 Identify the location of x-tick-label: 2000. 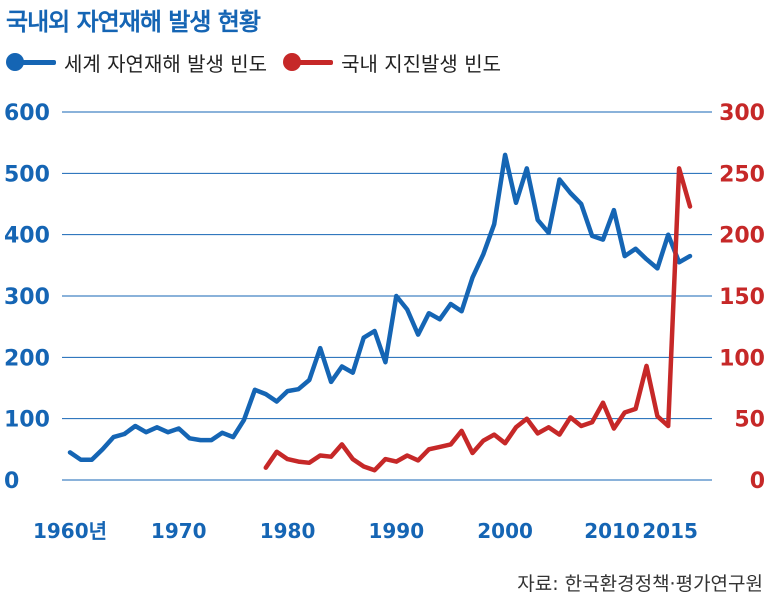
(505, 531).